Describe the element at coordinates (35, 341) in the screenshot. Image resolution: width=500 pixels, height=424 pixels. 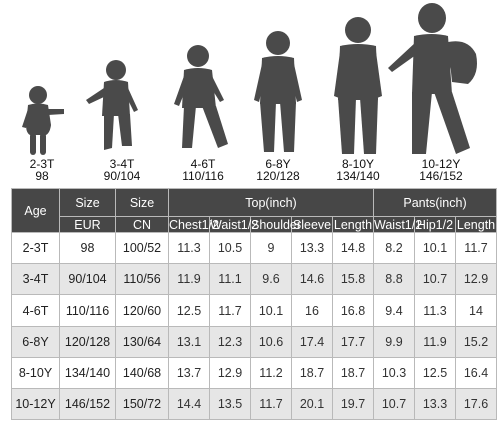
I see `table-cell: 6-8Y` at that location.